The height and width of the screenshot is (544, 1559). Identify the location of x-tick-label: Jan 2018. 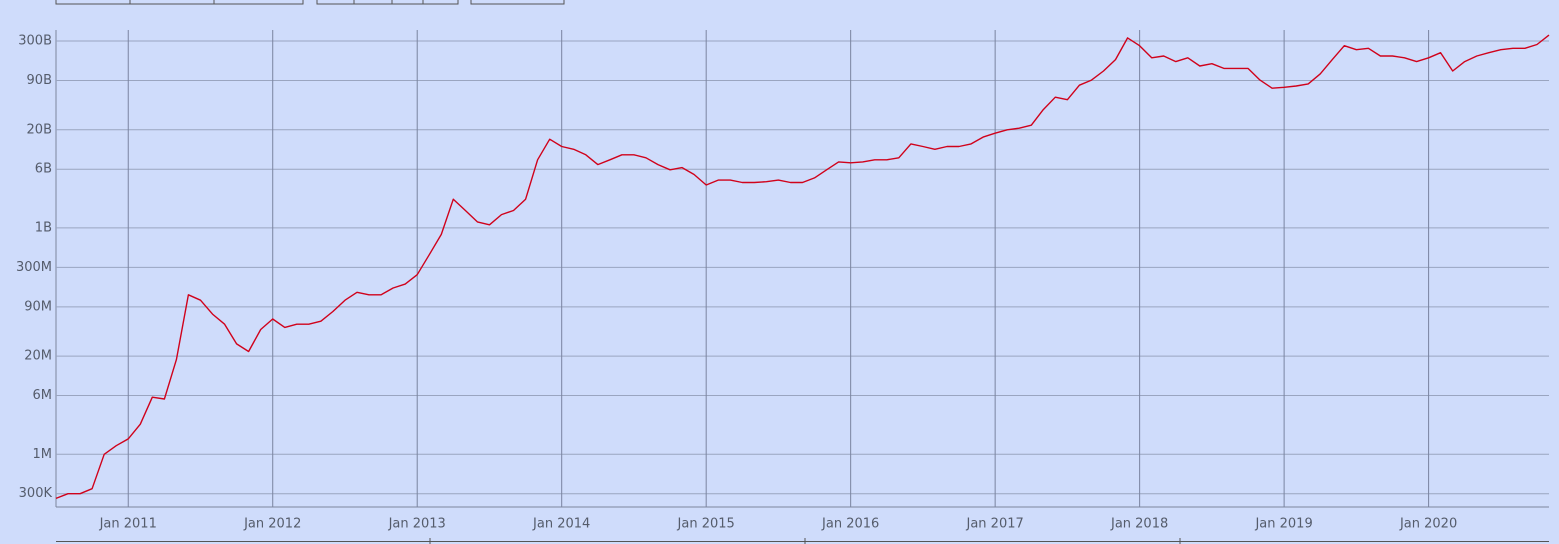
(1139, 524).